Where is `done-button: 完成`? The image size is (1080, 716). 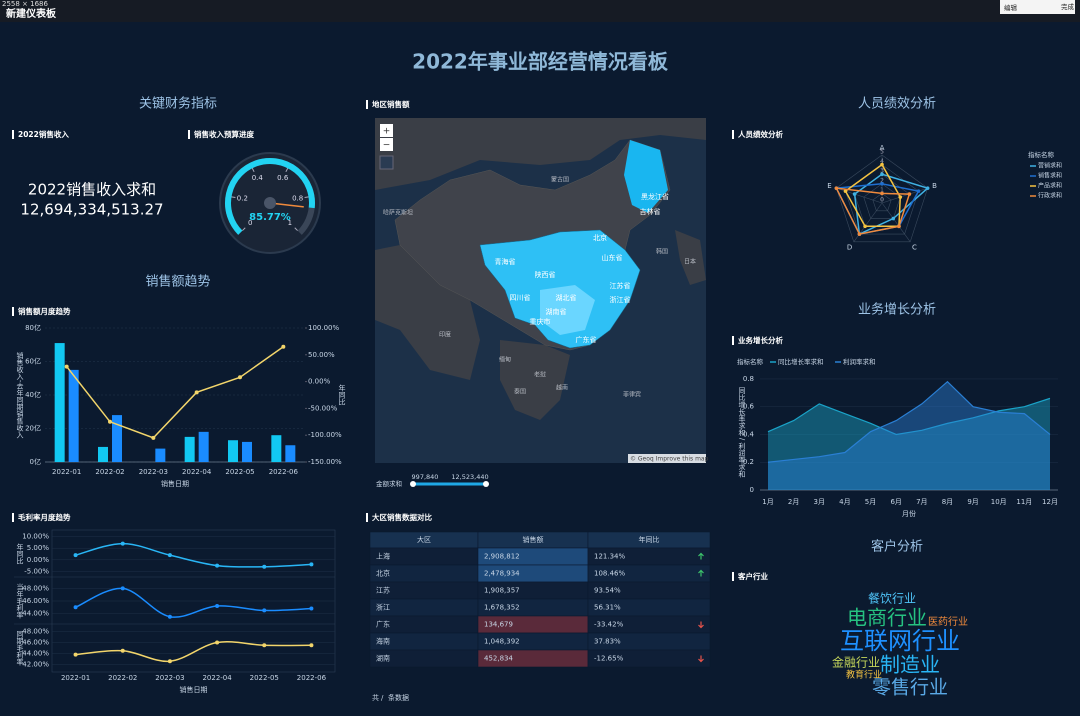 done-button: 完成 is located at coordinates (1068, 6).